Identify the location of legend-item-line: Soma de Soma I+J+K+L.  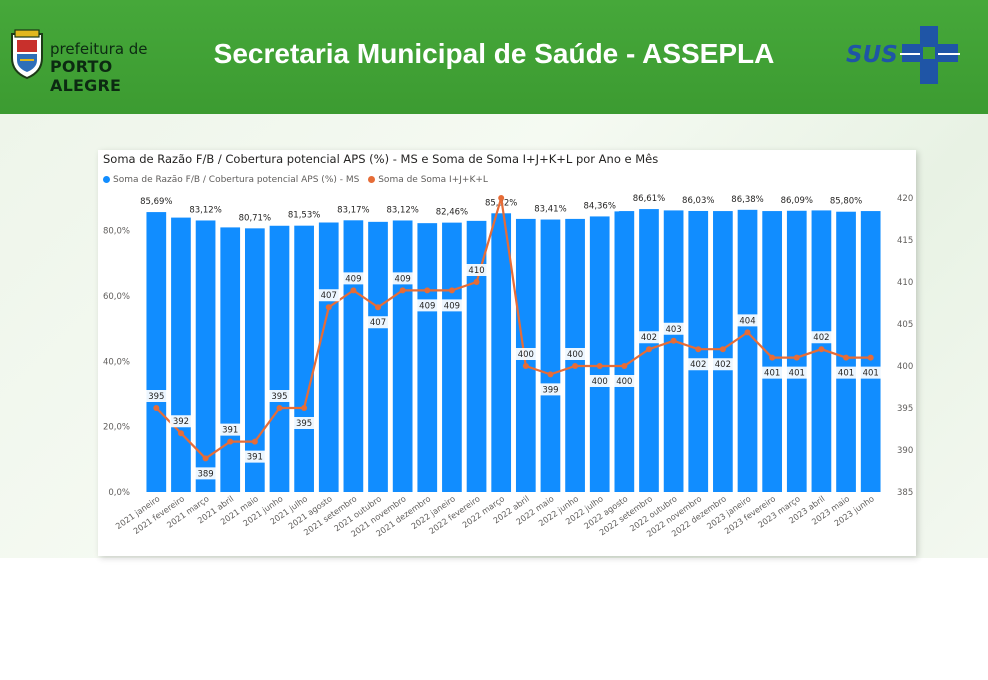
(428, 180).